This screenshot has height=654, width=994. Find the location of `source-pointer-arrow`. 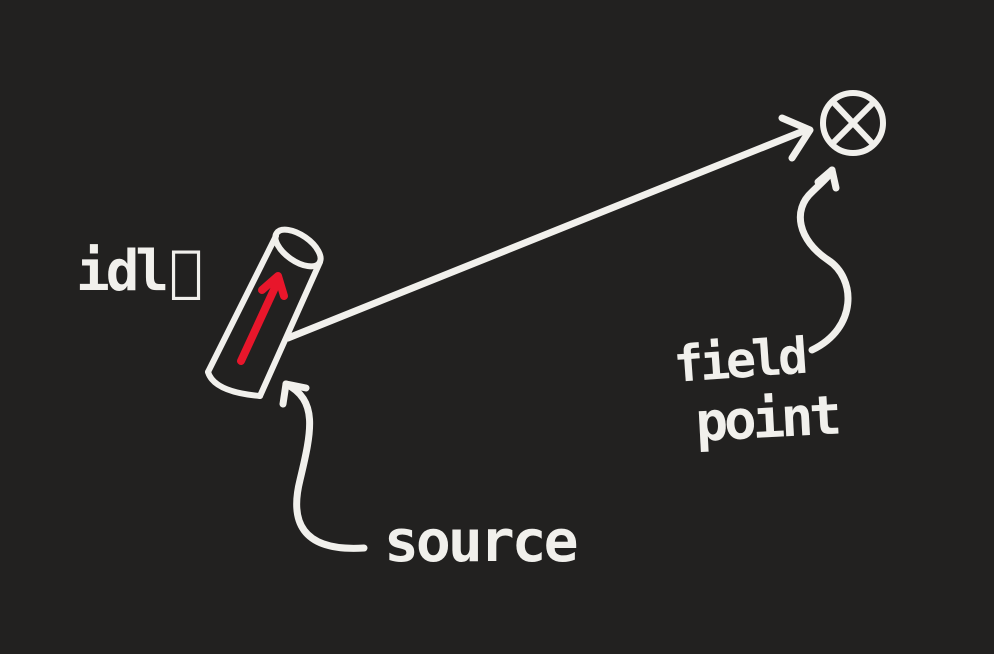

source-pointer-arrow is located at coordinates (323, 466).